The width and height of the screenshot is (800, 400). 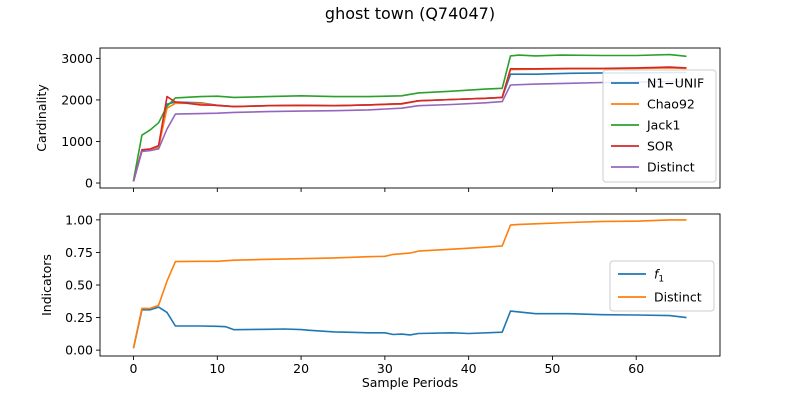 I want to click on legend-box, so click(x=659, y=126).